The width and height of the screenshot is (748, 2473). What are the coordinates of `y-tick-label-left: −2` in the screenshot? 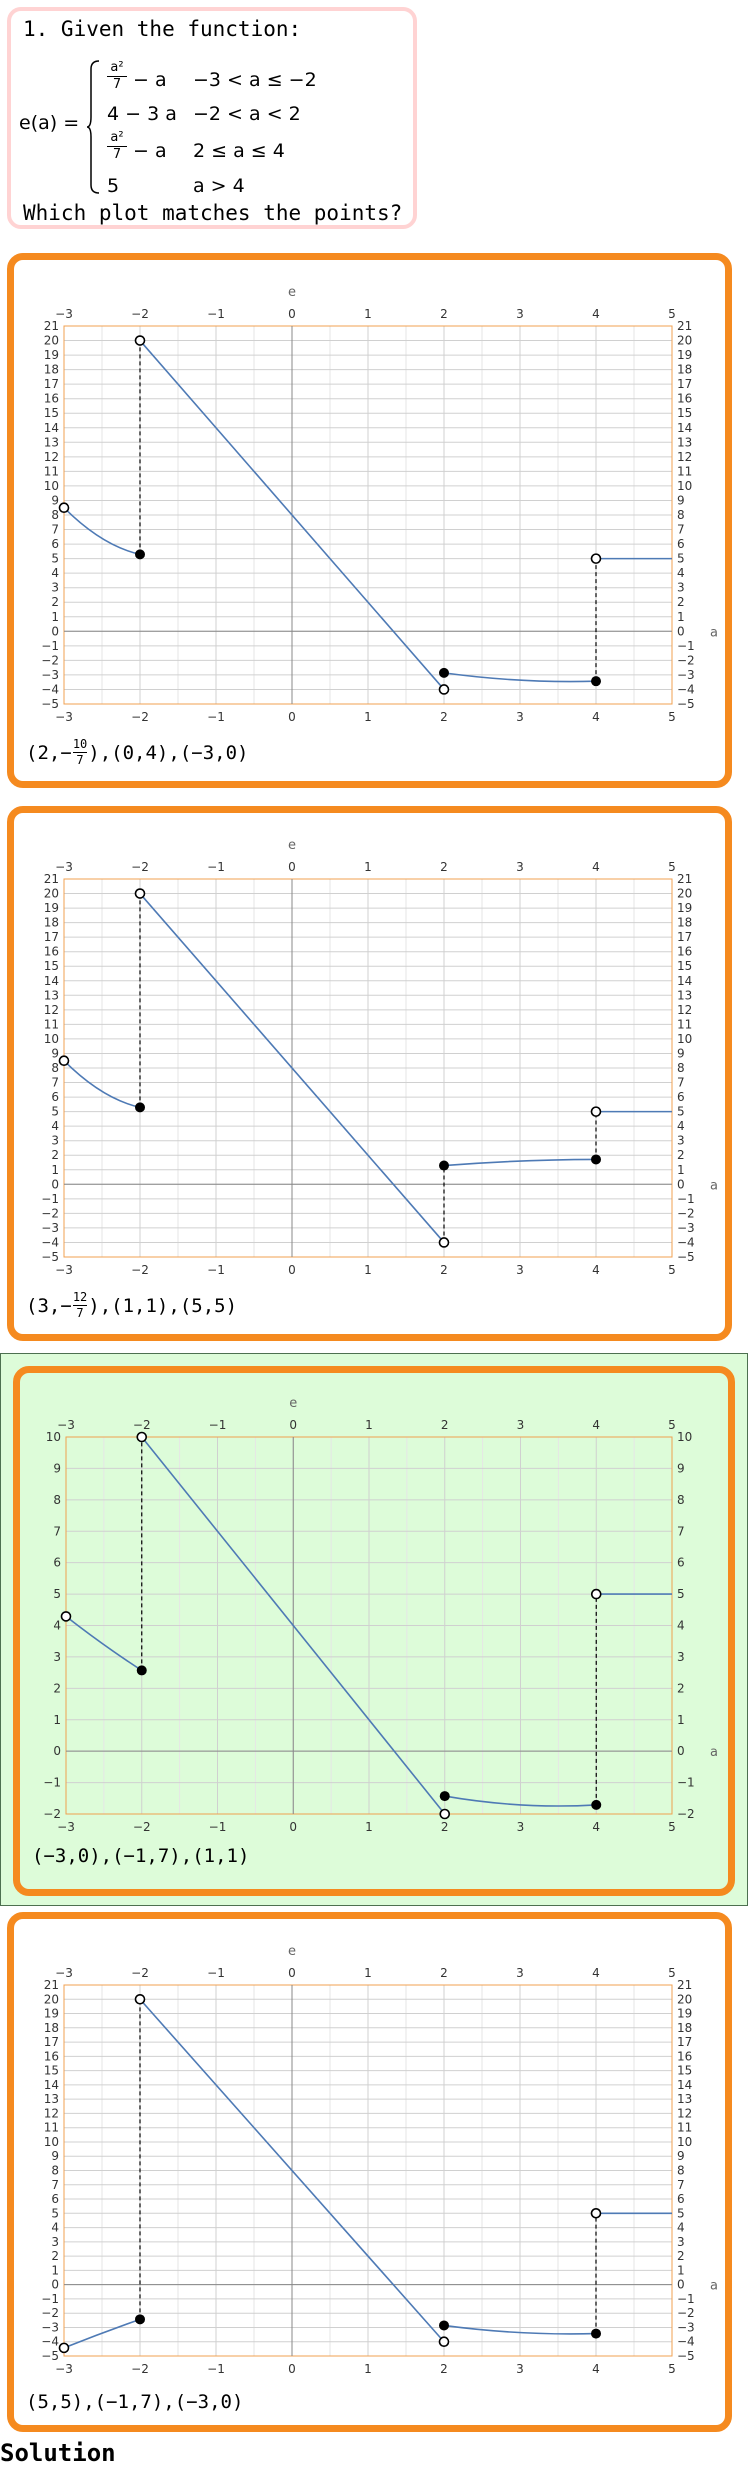 It's located at (52, 1814).